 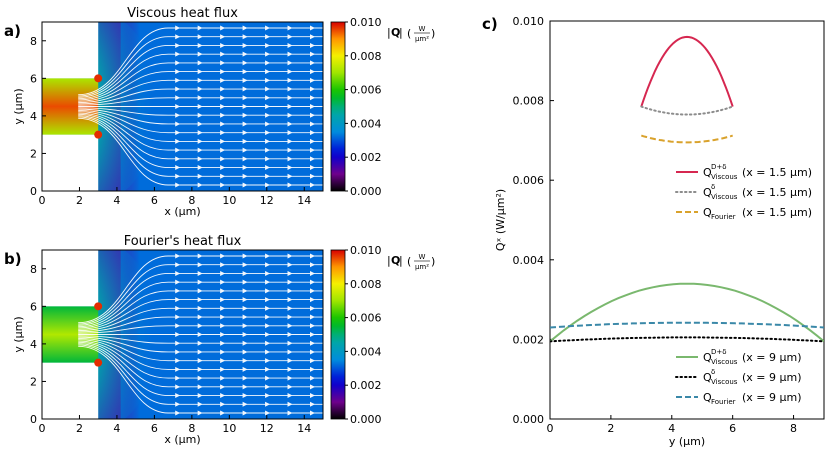 What do you see at coordinates (366, 284) in the screenshot?
I see `colorbar-tick-label: 0.008` at bounding box center [366, 284].